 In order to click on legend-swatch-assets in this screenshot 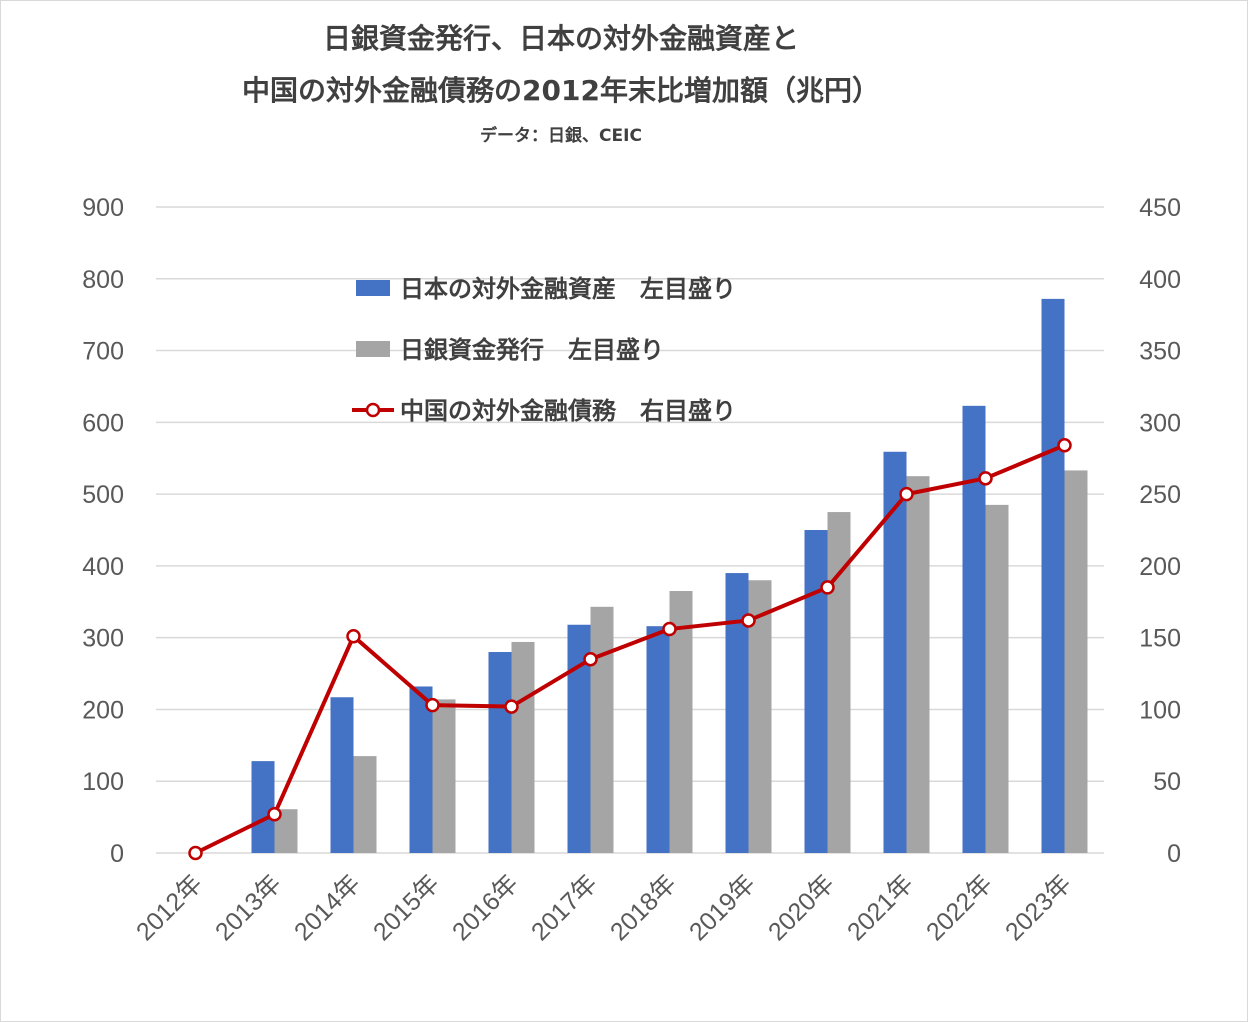, I will do `click(373, 288)`.